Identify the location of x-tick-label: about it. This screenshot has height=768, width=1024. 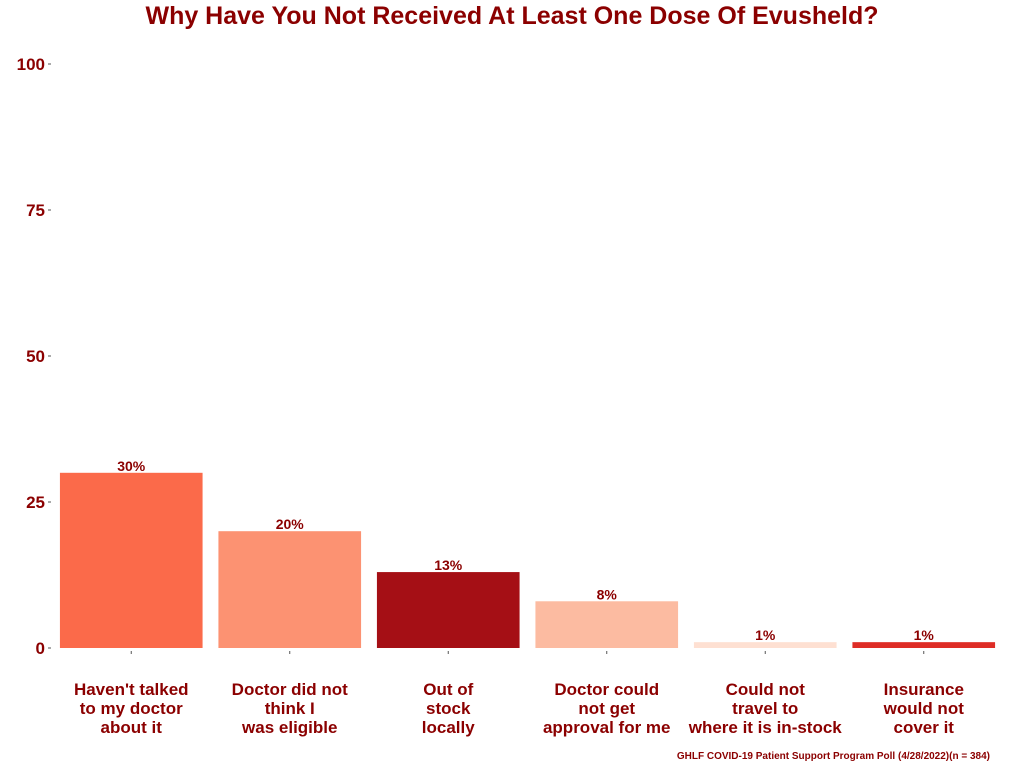
(132, 727).